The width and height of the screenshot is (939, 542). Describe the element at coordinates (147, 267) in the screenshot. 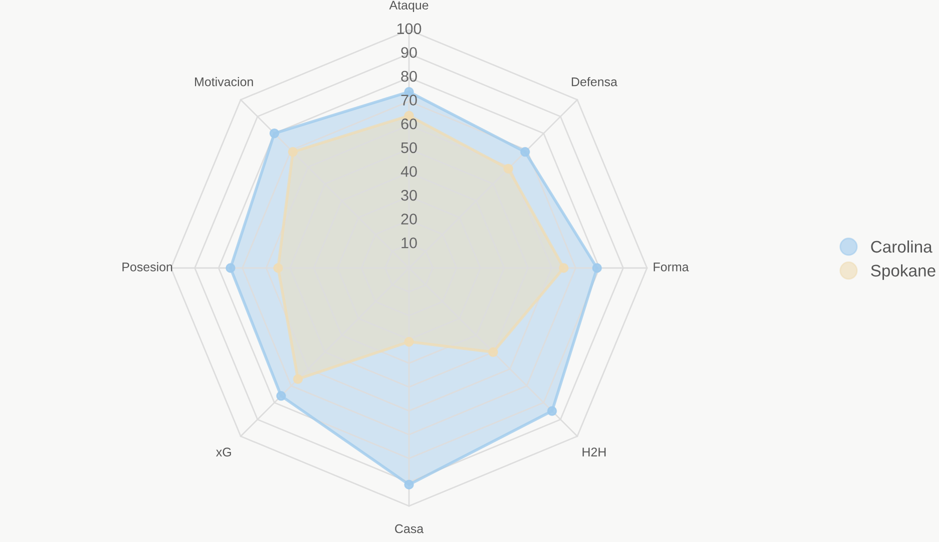

I see `spoke-label: Posesion` at that location.